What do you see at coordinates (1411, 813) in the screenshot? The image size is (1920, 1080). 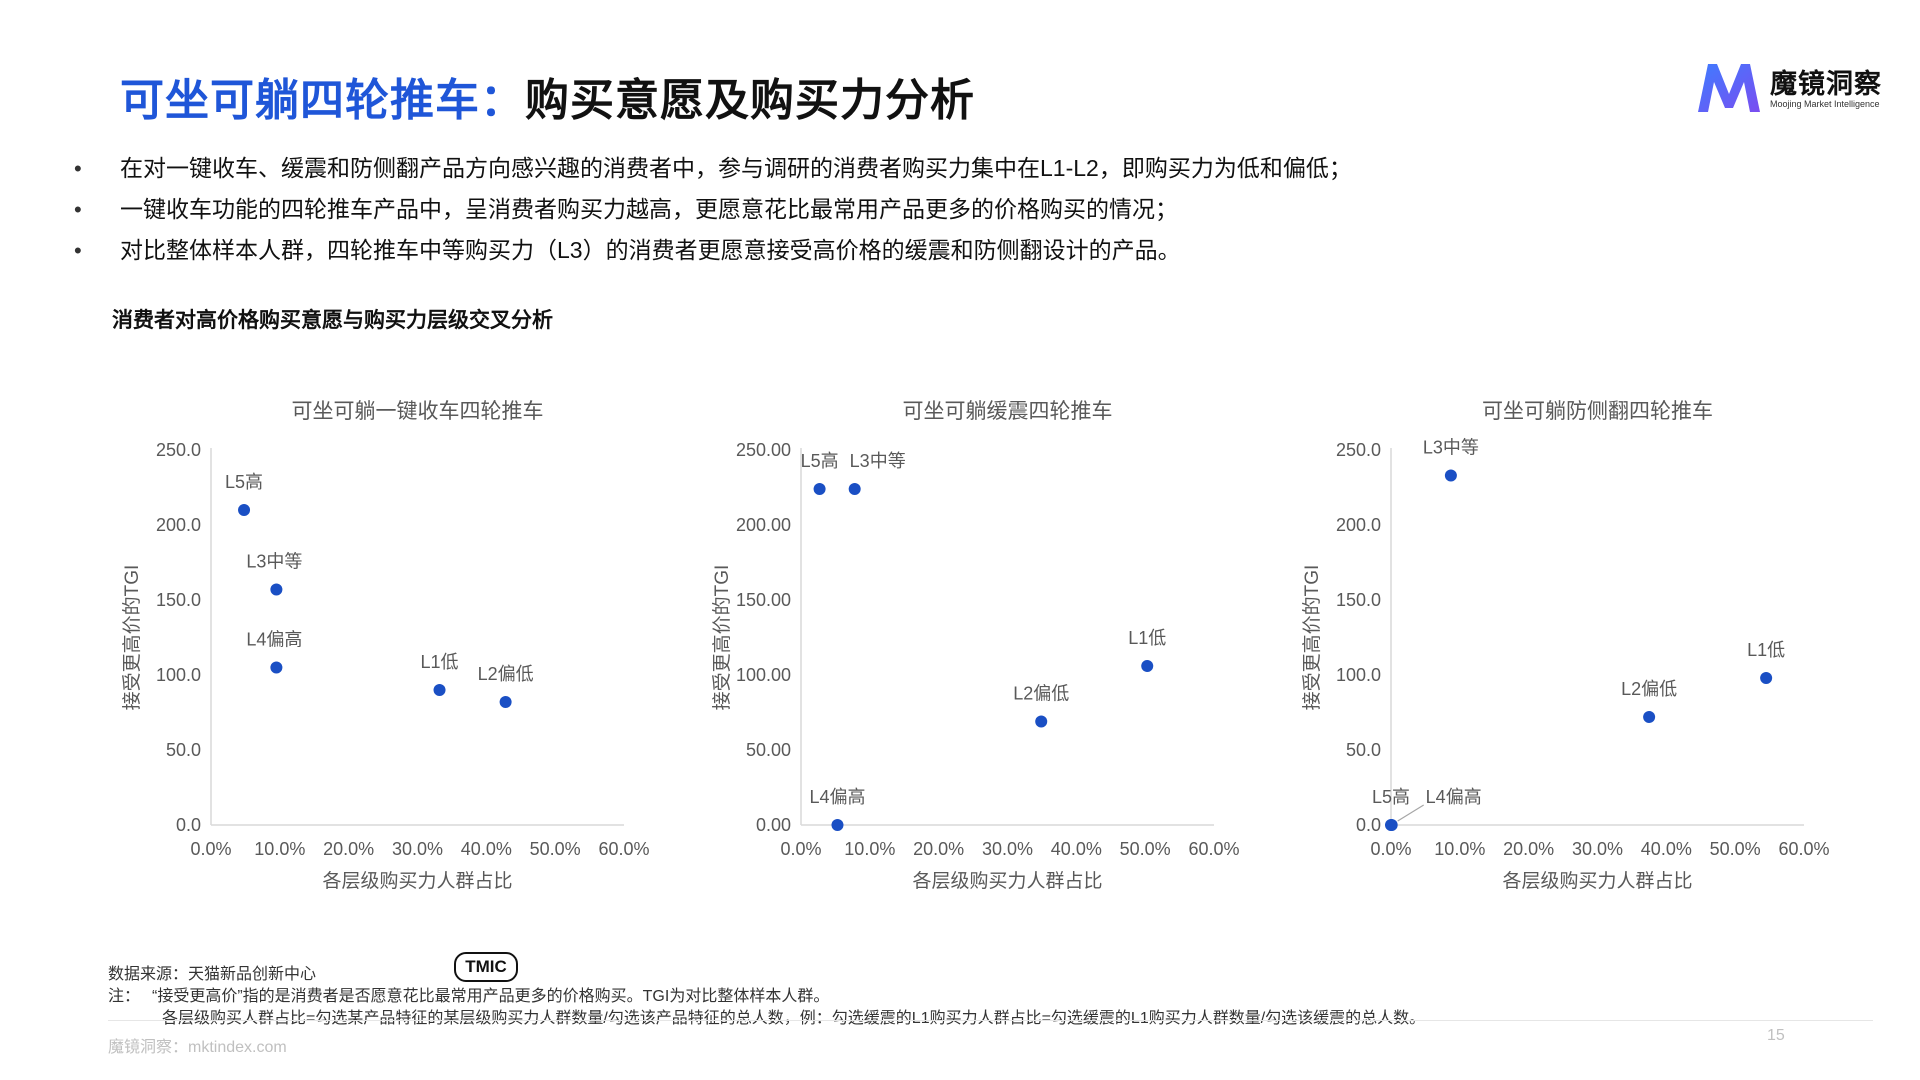 I see `data-label-leader` at bounding box center [1411, 813].